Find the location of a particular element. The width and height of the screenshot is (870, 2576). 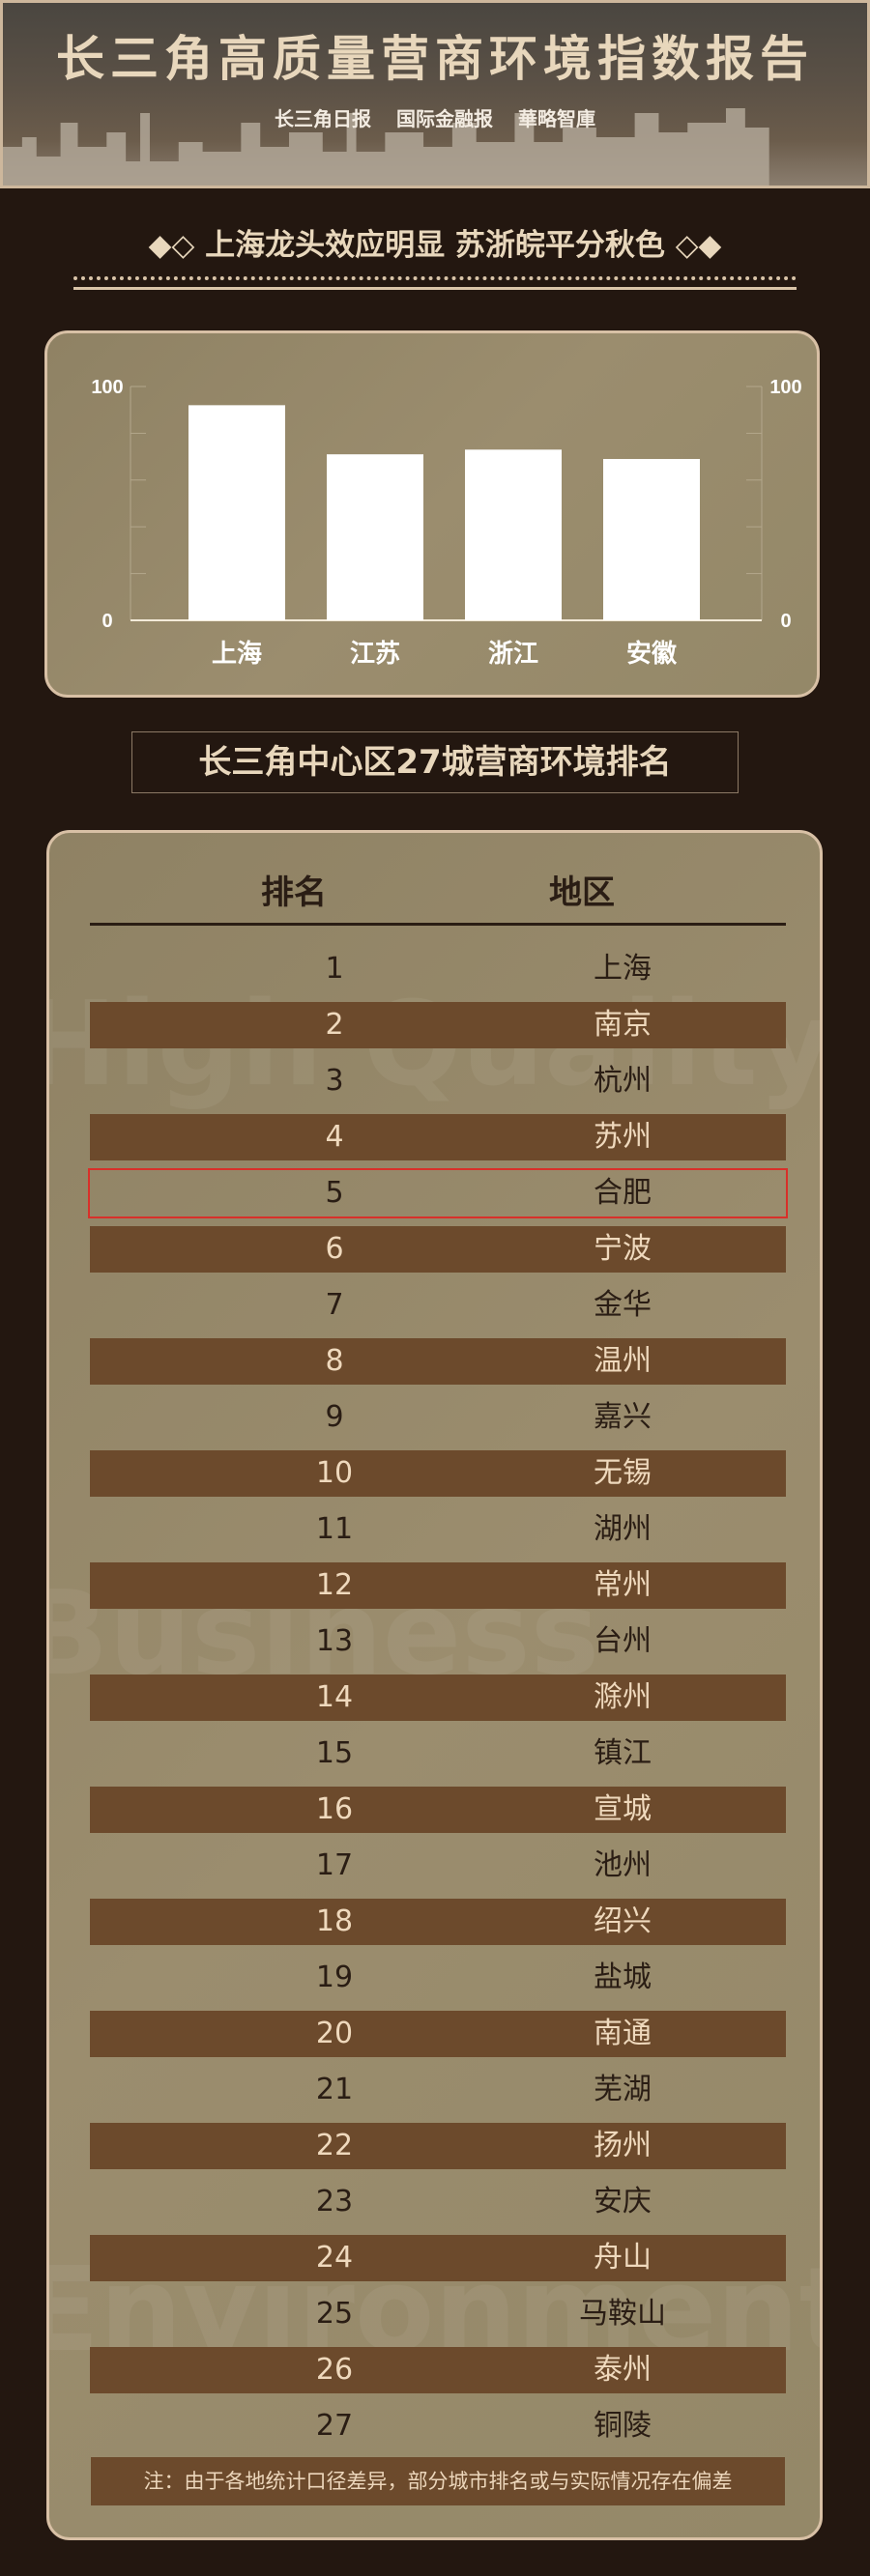

section-subtitle: ◆◇ 上海龙头效应明显 苏浙皖平分秋色 ◇◆ is located at coordinates (435, 242).